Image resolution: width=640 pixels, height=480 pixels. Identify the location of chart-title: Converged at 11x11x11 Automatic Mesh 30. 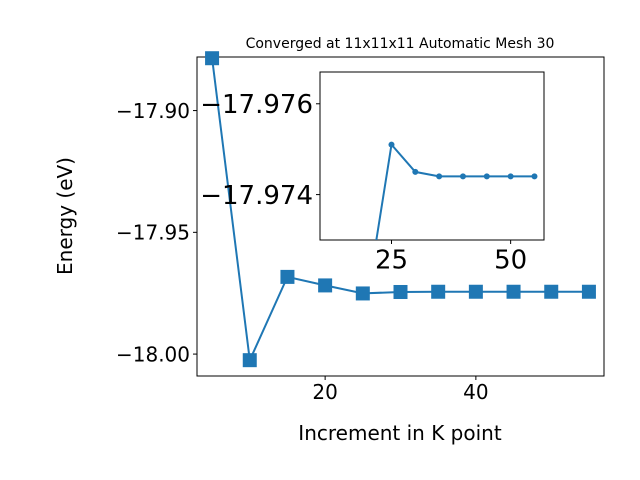
(400, 44).